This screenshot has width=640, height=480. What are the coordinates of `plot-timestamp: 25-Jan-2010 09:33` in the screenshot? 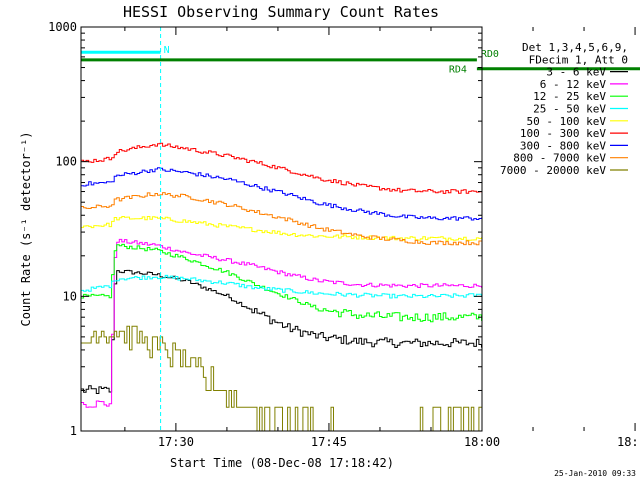 It's located at (595, 473).